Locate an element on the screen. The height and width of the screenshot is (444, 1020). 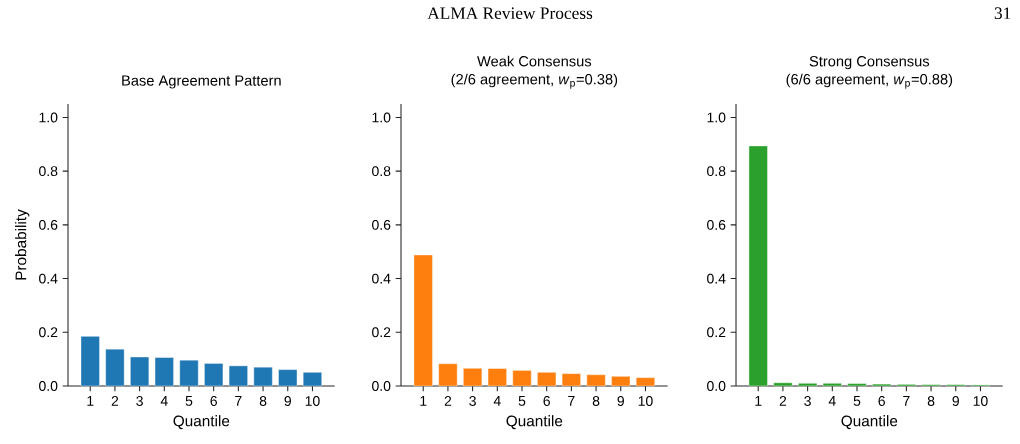
chart-subtitle: (6/6 agreement, w$_{p}$=0.88) is located at coordinates (869, 81).